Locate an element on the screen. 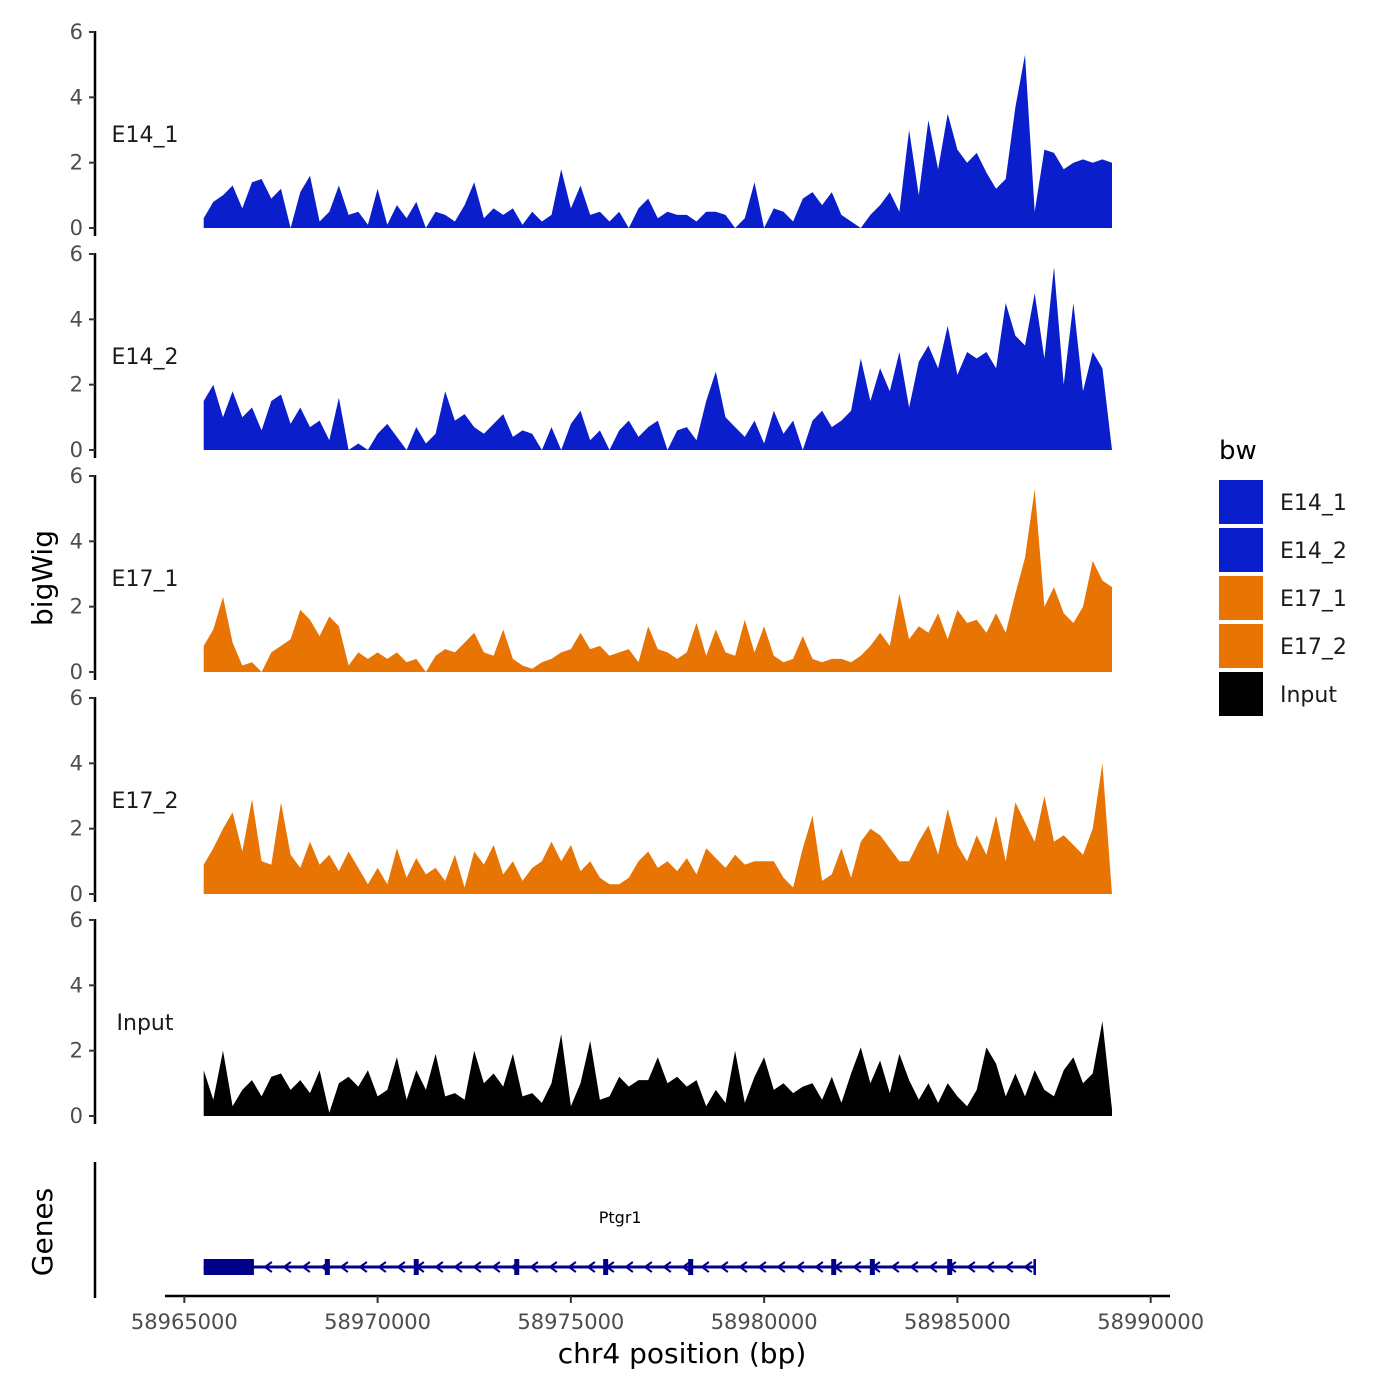 This screenshot has width=1400, height=1400. legend-label: E14_2 is located at coordinates (1313, 551).